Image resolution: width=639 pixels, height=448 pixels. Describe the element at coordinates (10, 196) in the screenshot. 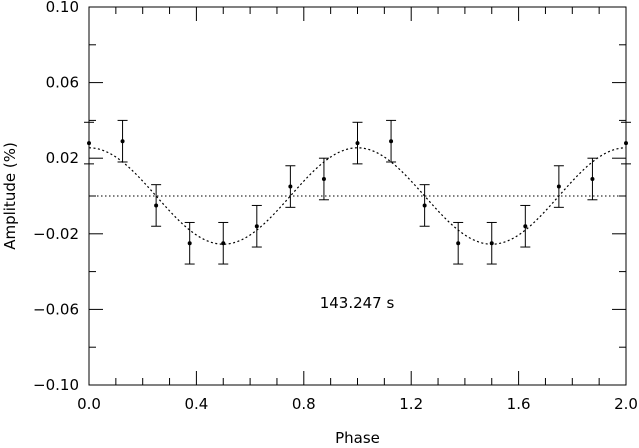

I see `y-axis-title: Amplitude (%)` at that location.